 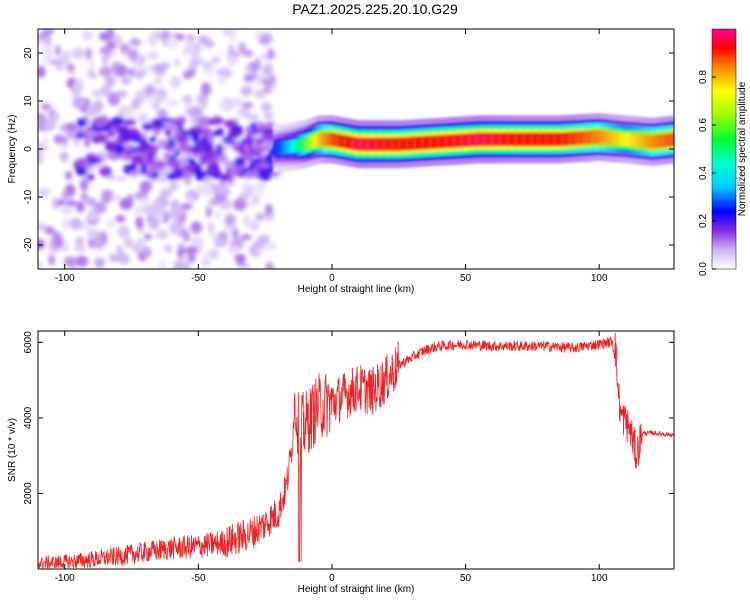 I want to click on spectrogram-x-tick-label: 50, so click(x=466, y=278).